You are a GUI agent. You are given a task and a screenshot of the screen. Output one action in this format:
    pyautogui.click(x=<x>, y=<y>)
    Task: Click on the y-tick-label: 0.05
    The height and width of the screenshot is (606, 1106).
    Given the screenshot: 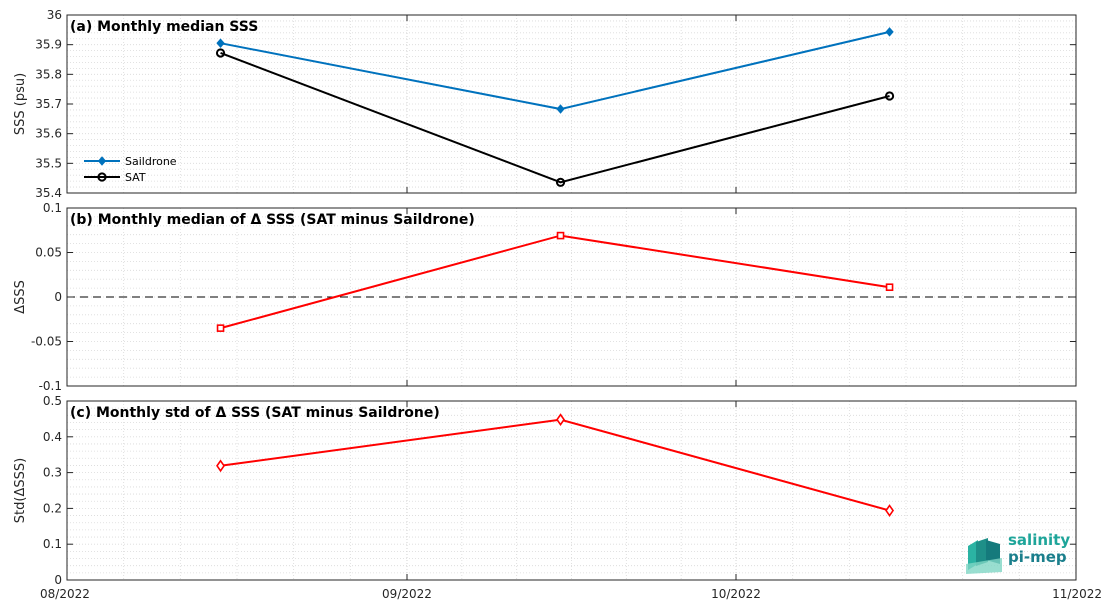 What is the action you would take?
    pyautogui.click(x=48, y=253)
    